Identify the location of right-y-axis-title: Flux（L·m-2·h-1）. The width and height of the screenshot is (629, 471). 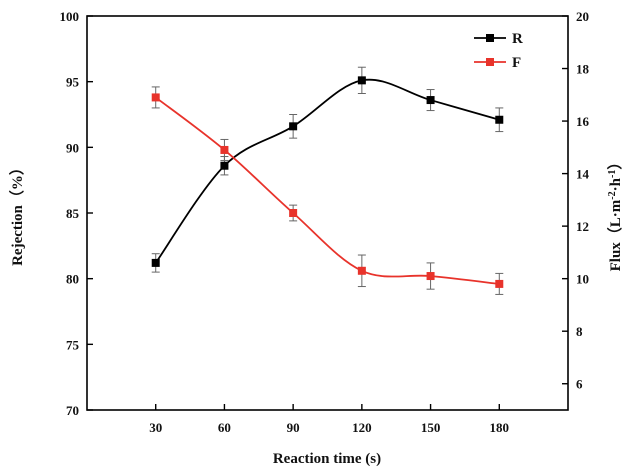
(615, 213).